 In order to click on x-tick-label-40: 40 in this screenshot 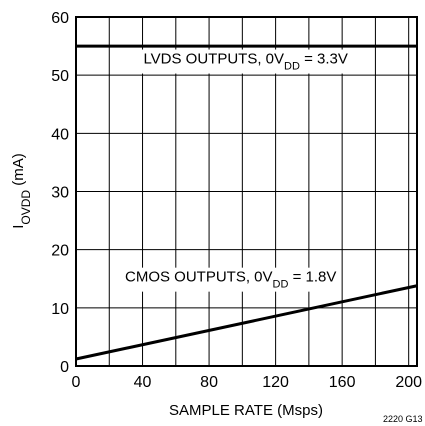, I will do `click(143, 382)`.